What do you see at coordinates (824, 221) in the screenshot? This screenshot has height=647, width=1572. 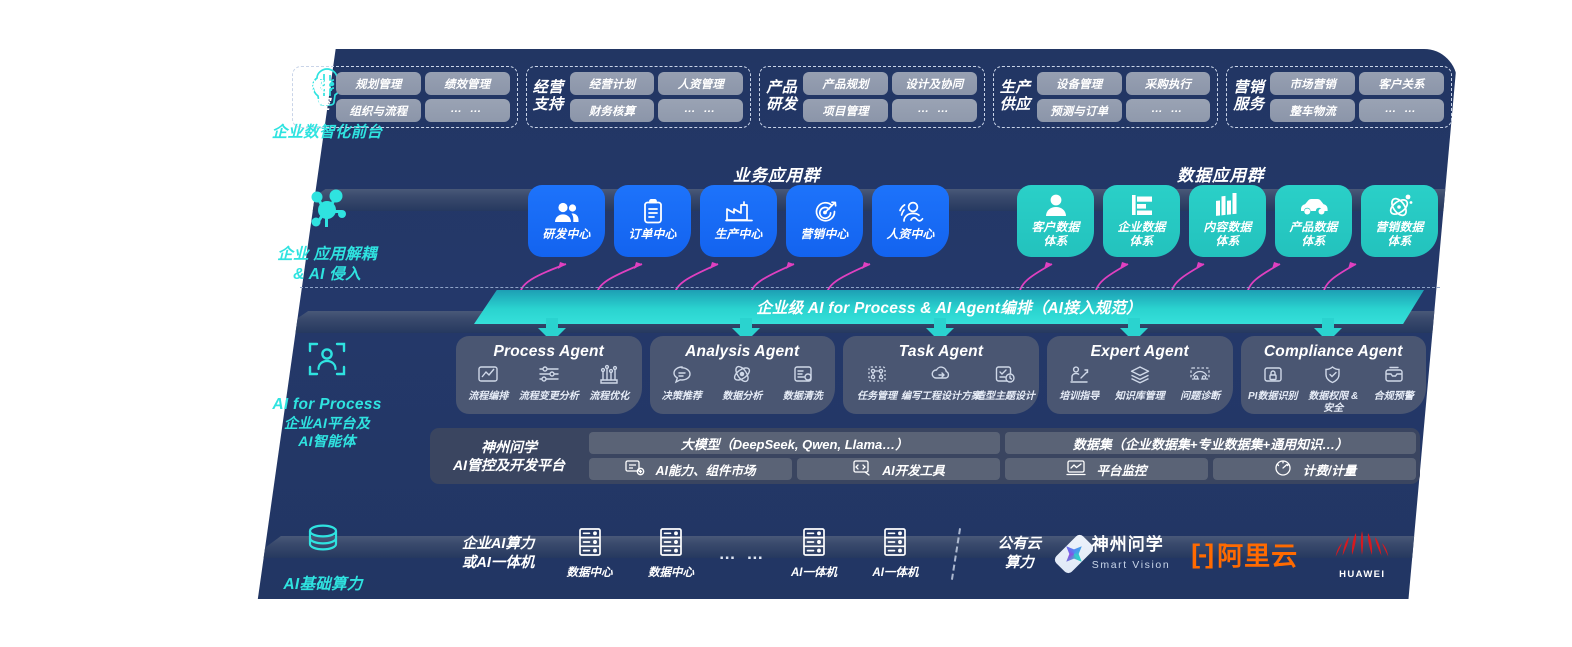 I see `app-card-marketing-center: 营销中心` at bounding box center [824, 221].